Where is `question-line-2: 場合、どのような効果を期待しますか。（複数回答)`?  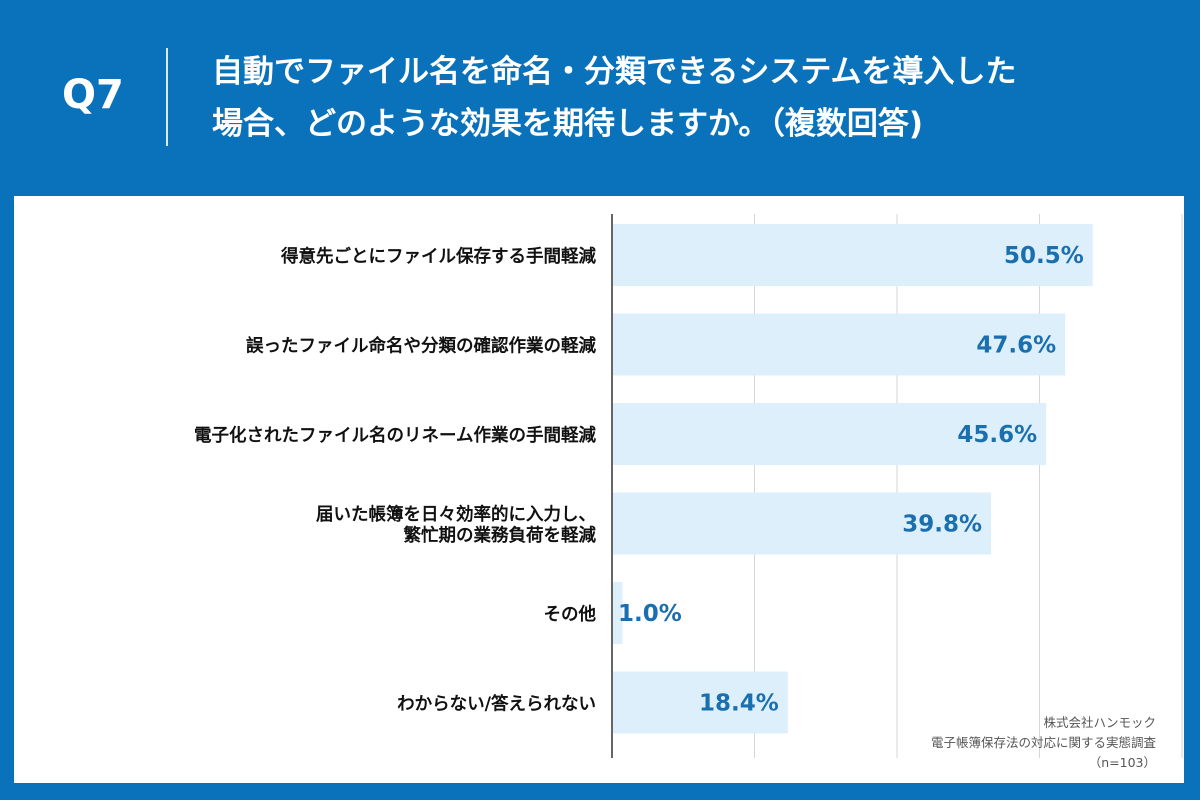 question-line-2: 場合、どのような効果を期待しますか。（複数回答) is located at coordinates (568, 124).